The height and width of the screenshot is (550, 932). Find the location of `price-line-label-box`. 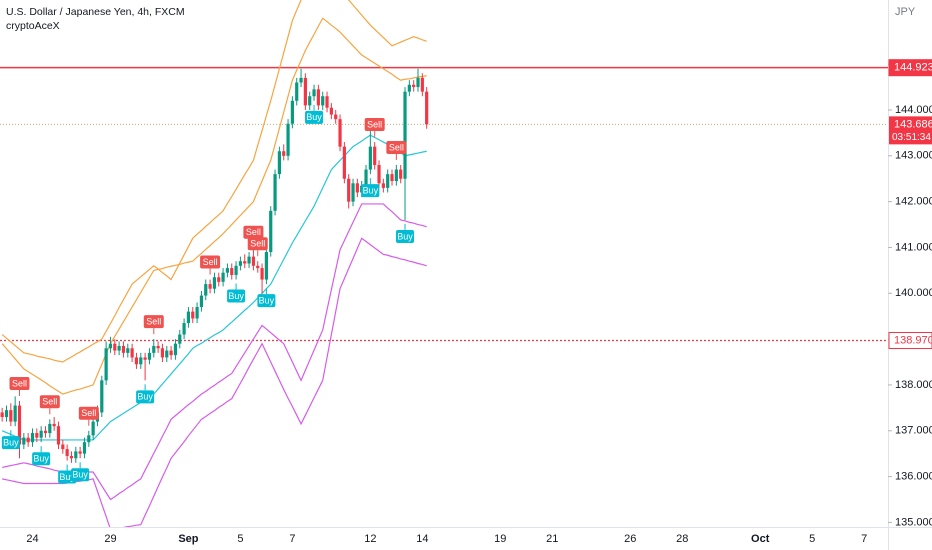

price-line-label-box is located at coordinates (910, 340).